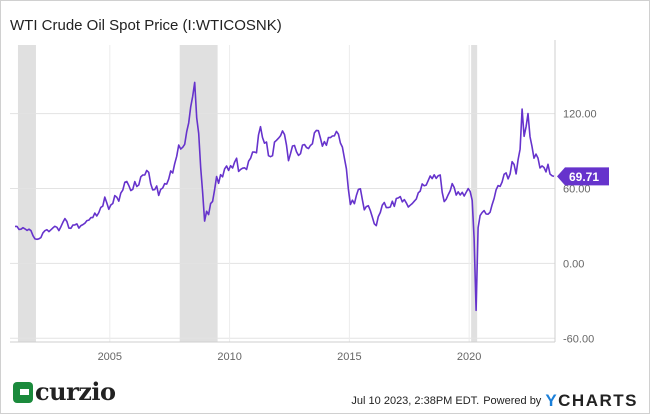 The height and width of the screenshot is (414, 650). What do you see at coordinates (580, 115) in the screenshot?
I see `y-tick-label: 120.00` at bounding box center [580, 115].